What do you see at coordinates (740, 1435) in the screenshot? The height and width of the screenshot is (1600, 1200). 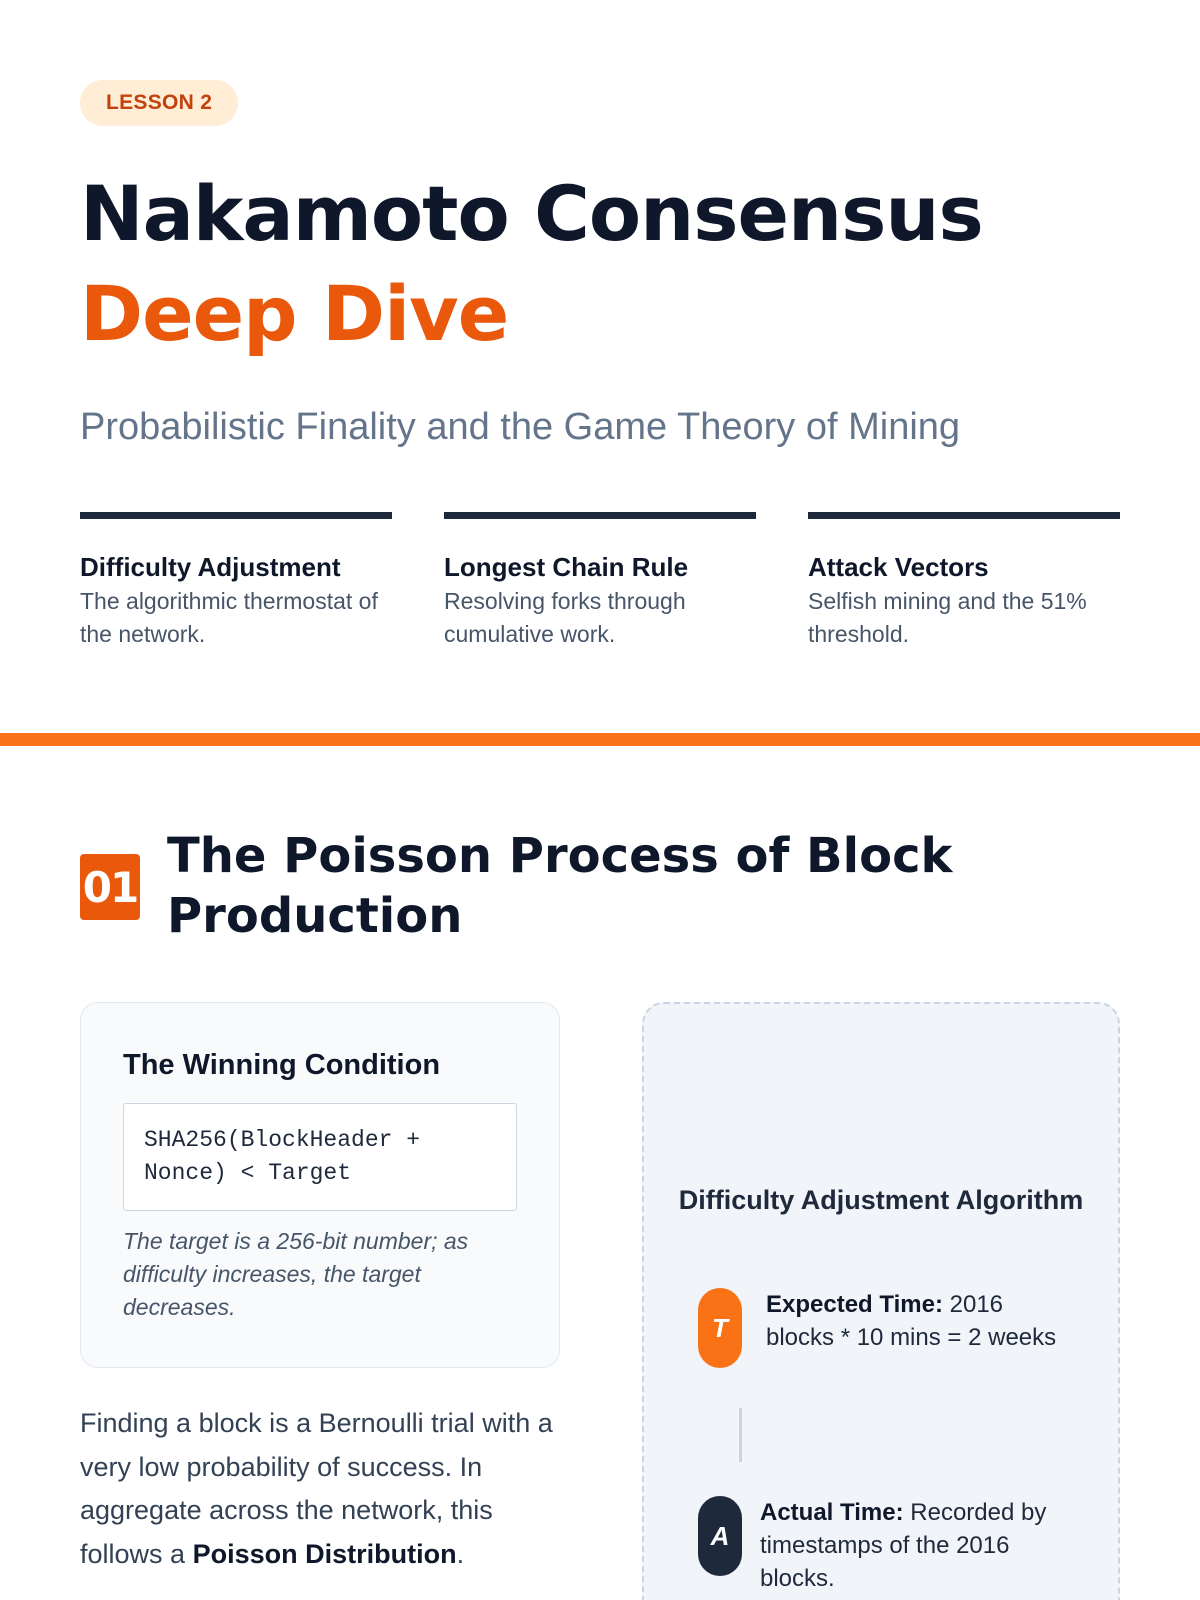 I see `step-connector` at bounding box center [740, 1435].